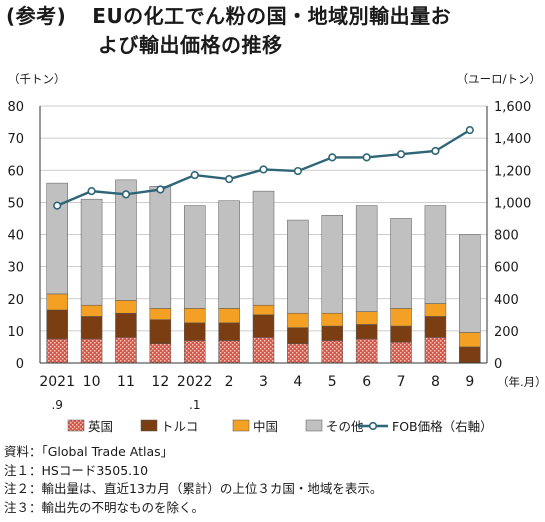  I want to click on x-unit-label: （年.月）, so click(521, 382).